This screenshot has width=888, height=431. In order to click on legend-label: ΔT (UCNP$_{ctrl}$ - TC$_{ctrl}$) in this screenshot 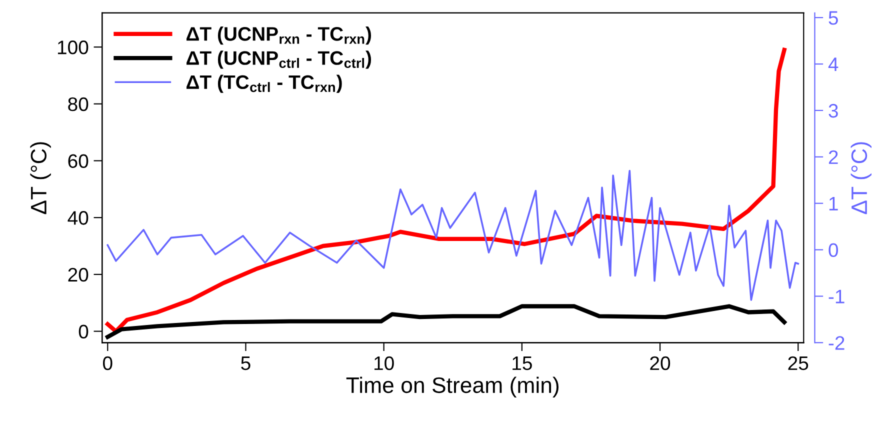, I will do `click(279, 59)`.